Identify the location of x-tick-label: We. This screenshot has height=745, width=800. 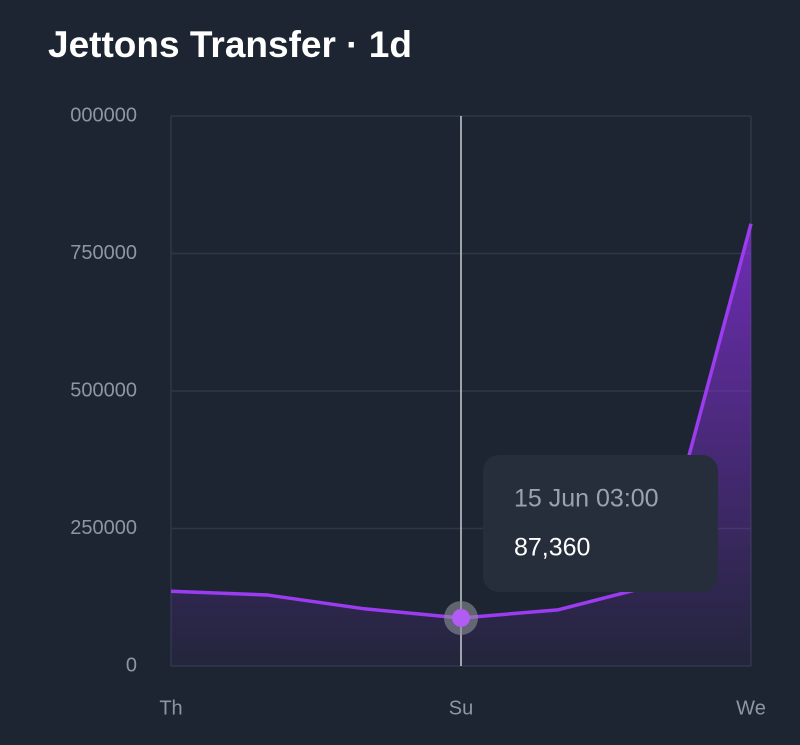
(751, 708).